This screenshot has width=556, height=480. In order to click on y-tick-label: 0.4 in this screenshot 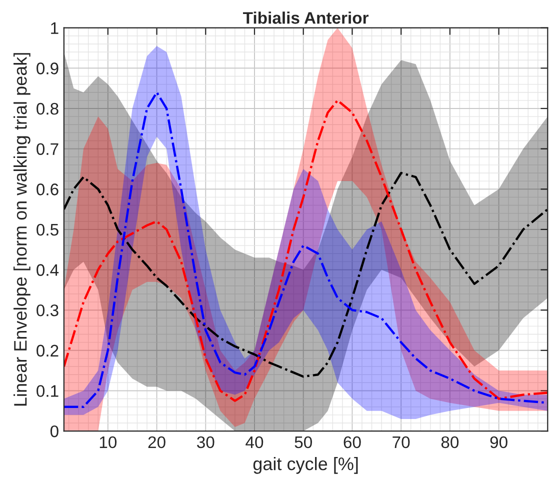, I will do `click(47, 270)`.